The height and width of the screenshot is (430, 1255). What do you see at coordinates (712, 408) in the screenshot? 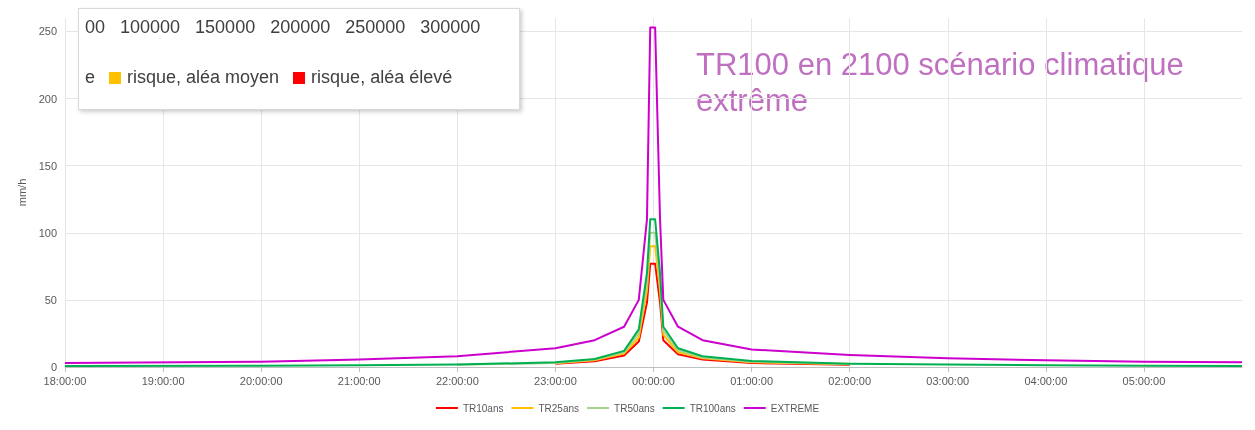
I see `legend-label: TR100ans` at bounding box center [712, 408].